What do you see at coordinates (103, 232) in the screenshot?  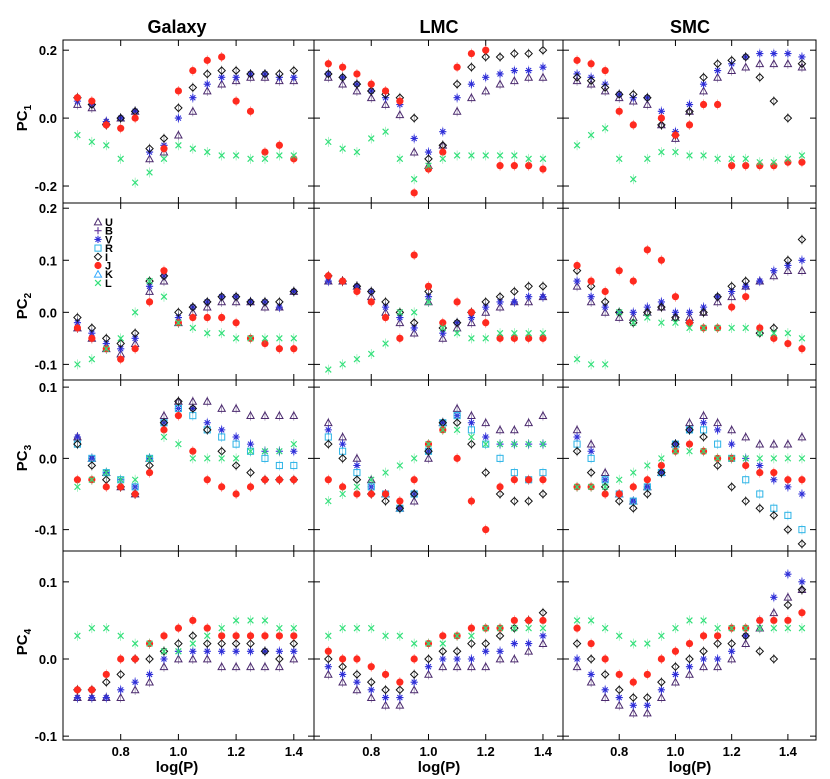 I see `legend-item-b: B` at bounding box center [103, 232].